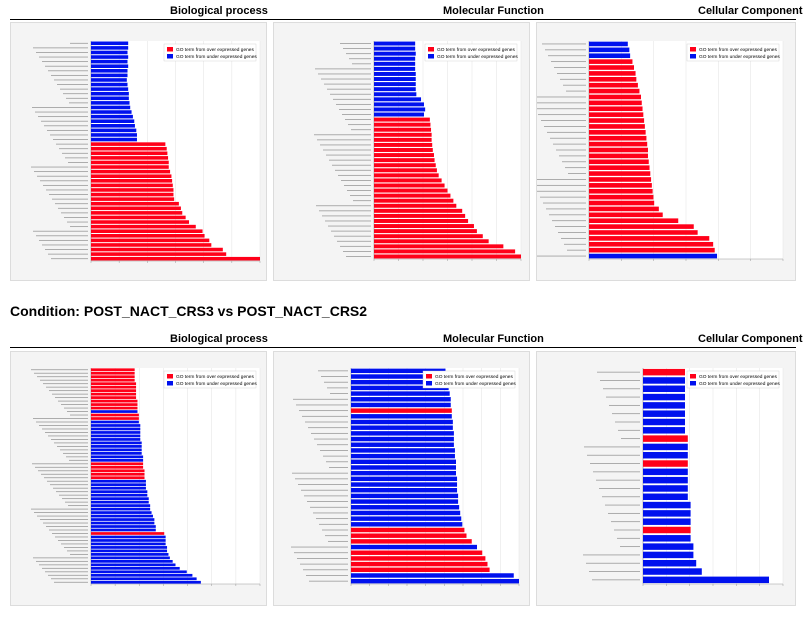 This screenshot has width=806, height=617. I want to click on bottom-header-biological-process: Biological process, so click(219, 339).